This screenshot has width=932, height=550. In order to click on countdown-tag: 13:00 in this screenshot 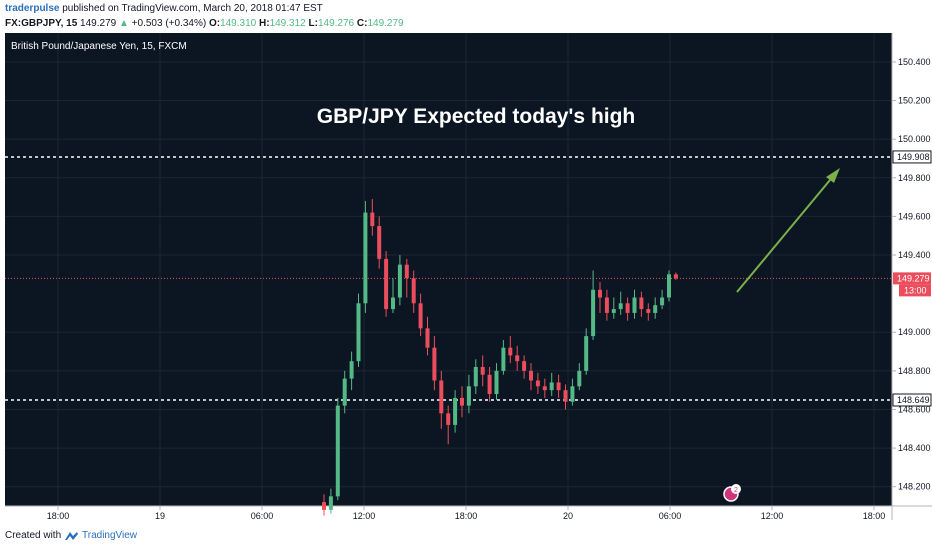, I will do `click(915, 290)`.